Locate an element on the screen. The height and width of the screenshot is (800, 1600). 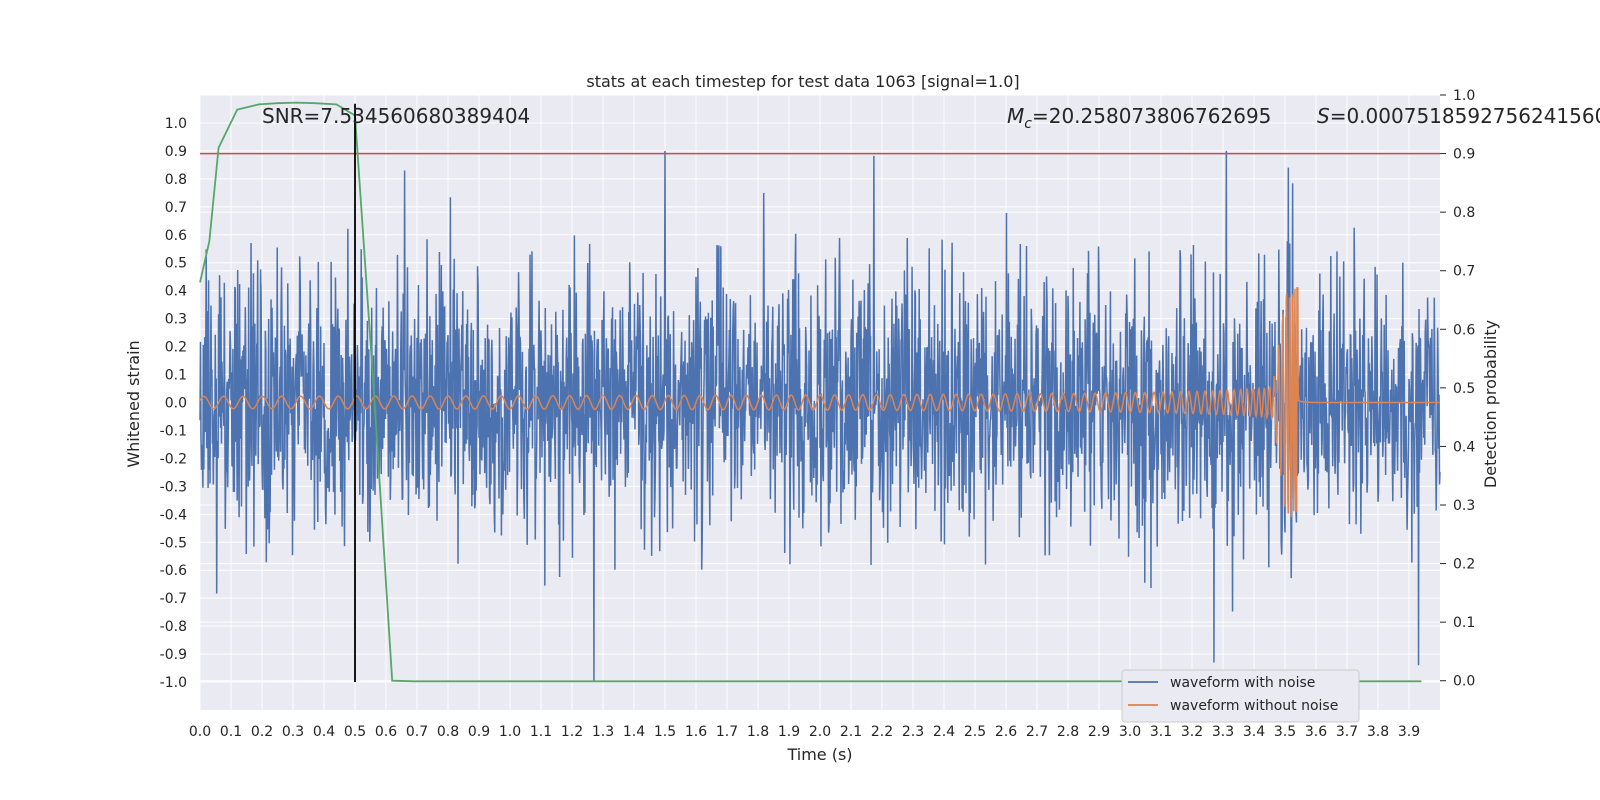
x-tick-label: 3.1 is located at coordinates (1161, 732).